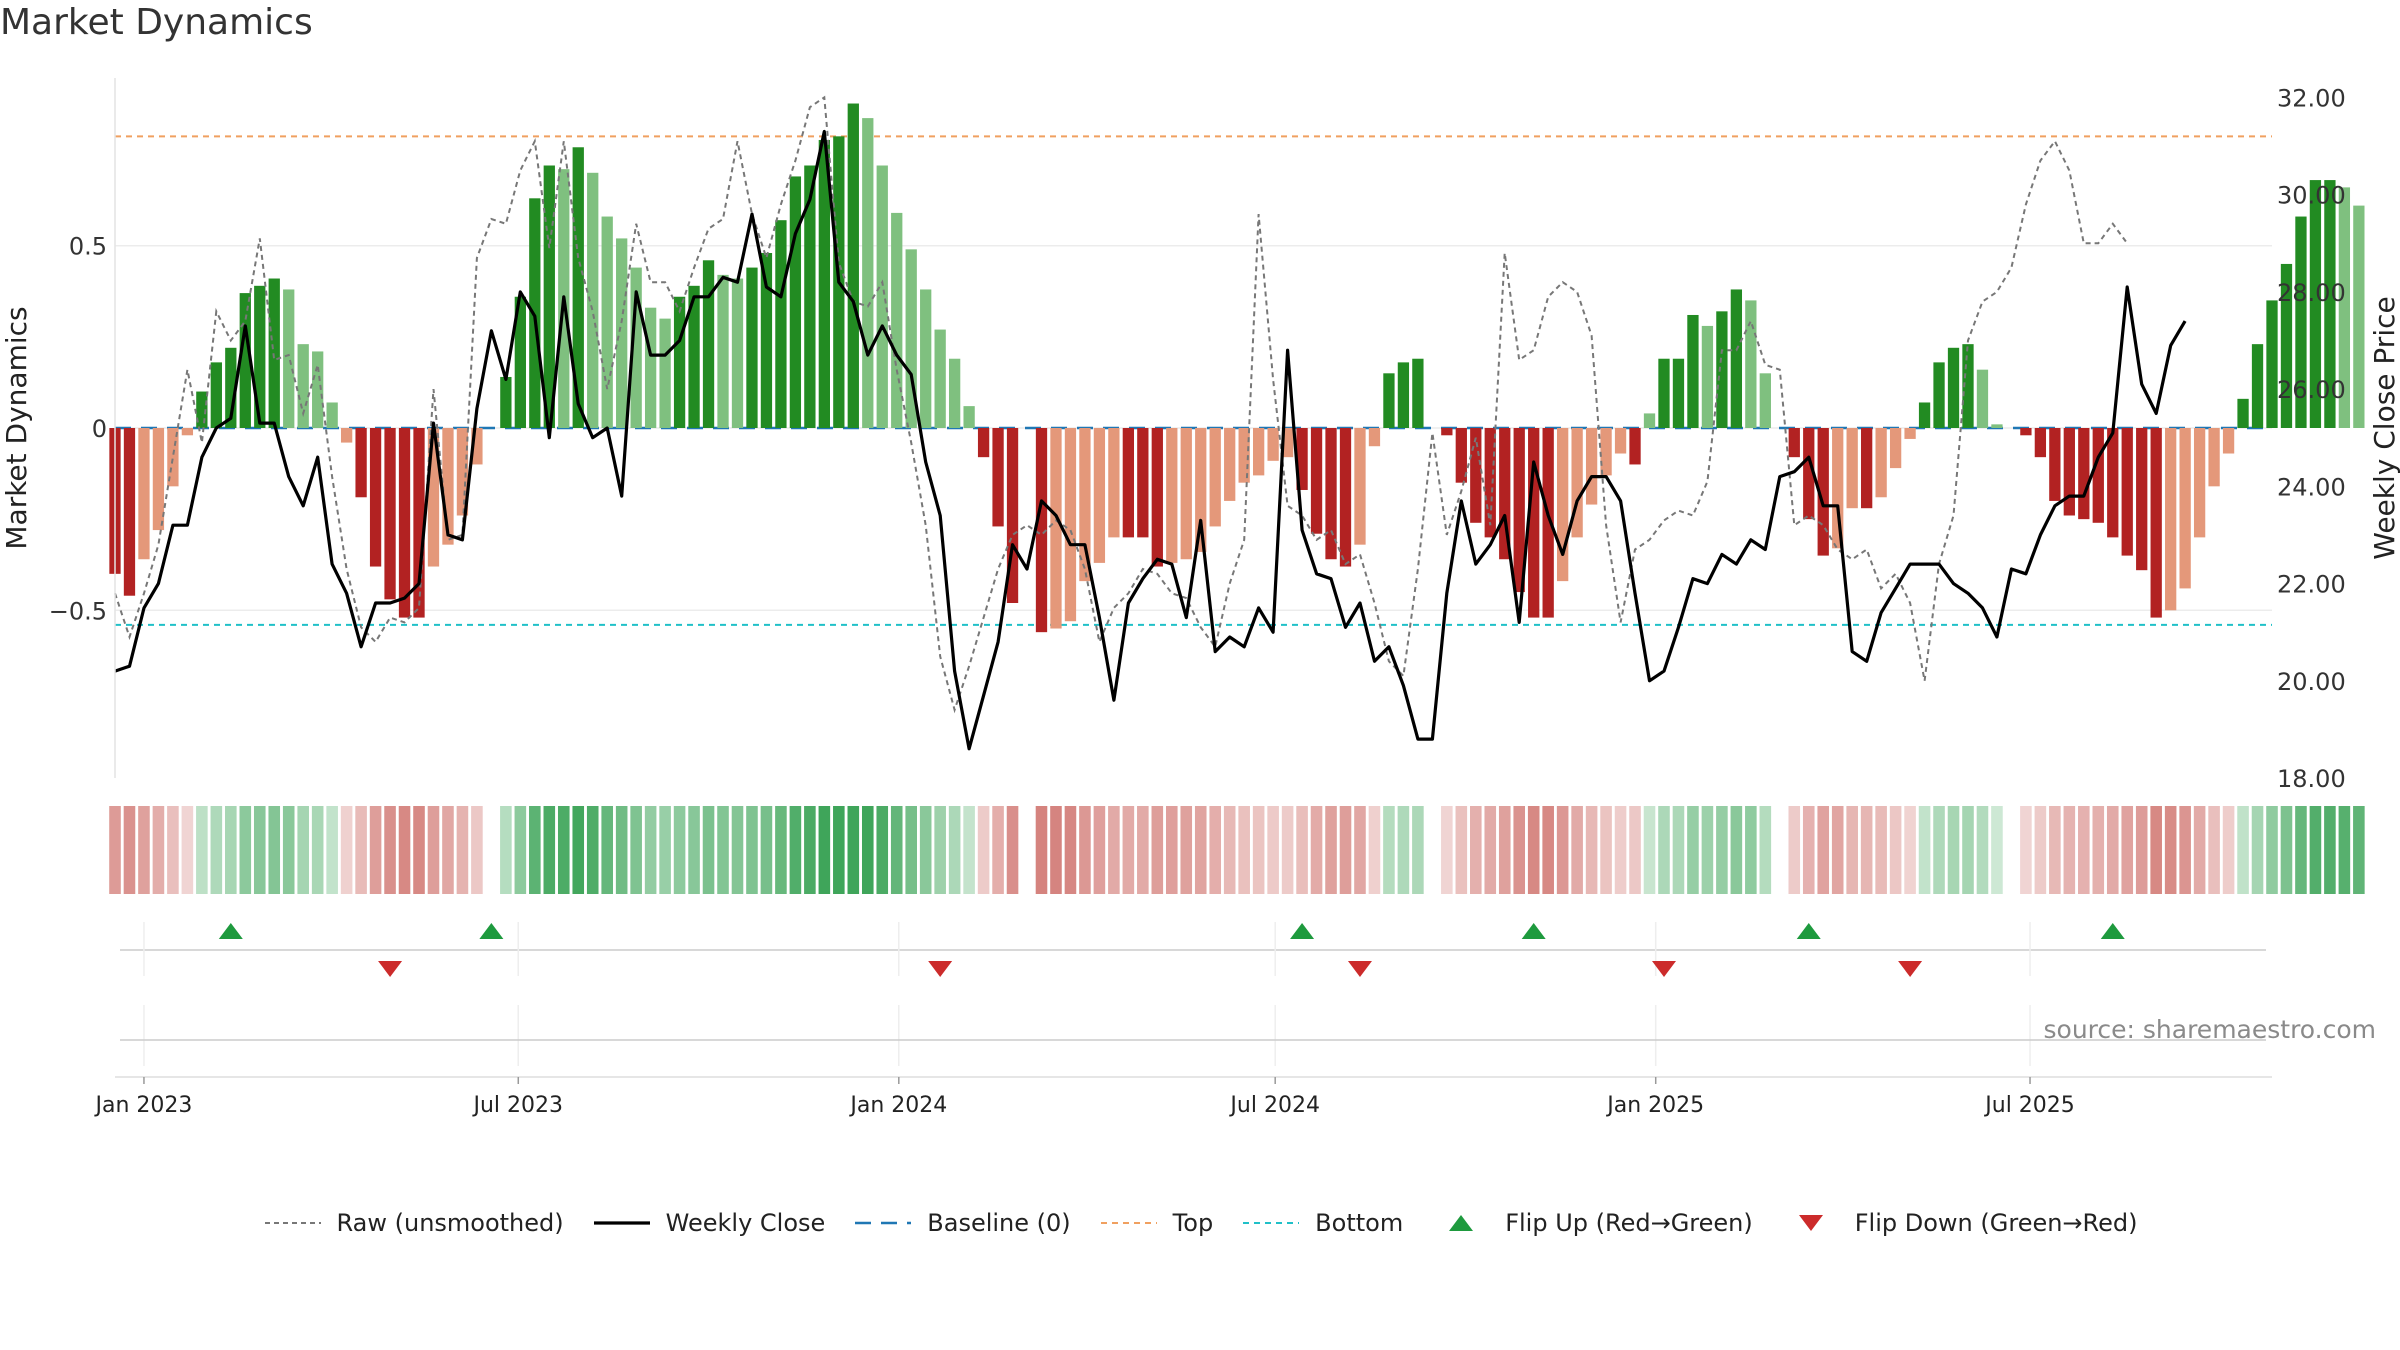  I want to click on flip-markers, so click(1193, 994).